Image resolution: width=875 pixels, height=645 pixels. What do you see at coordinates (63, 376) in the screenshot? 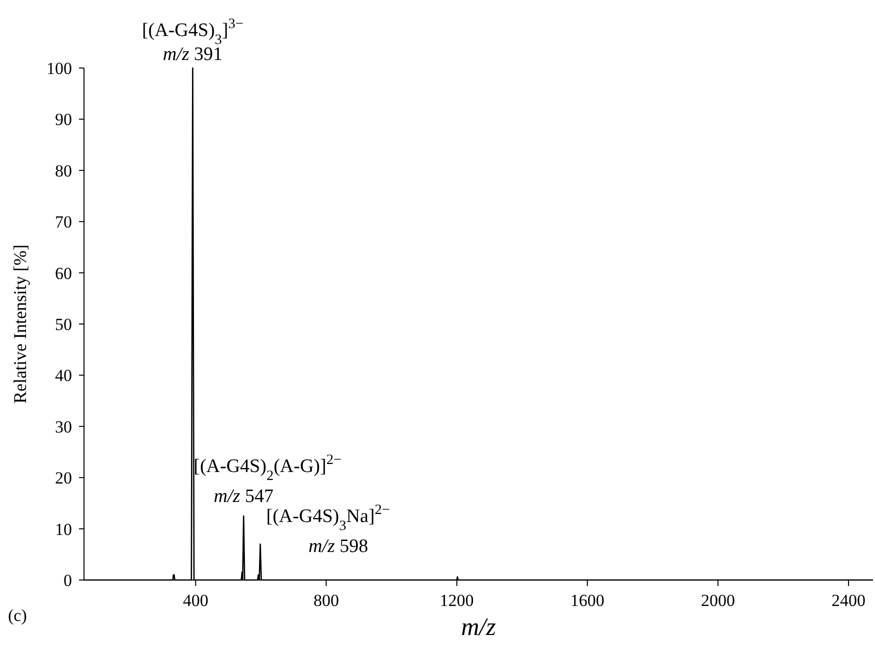
I see `y-tick-label: 40` at bounding box center [63, 376].